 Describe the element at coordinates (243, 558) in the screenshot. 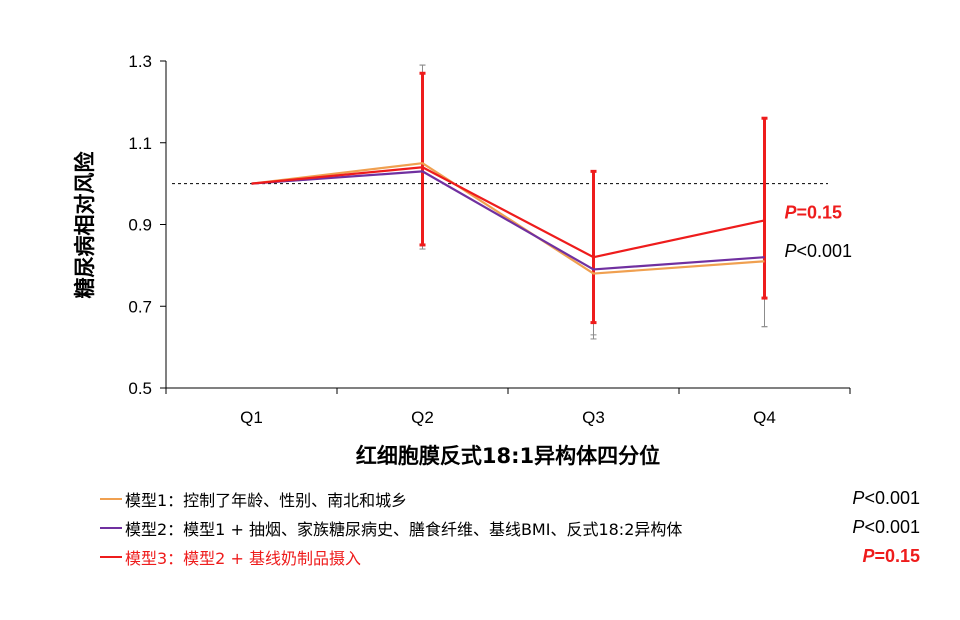

I see `legend-label: 模型3：模型2 + 基线奶制品摄入` at that location.